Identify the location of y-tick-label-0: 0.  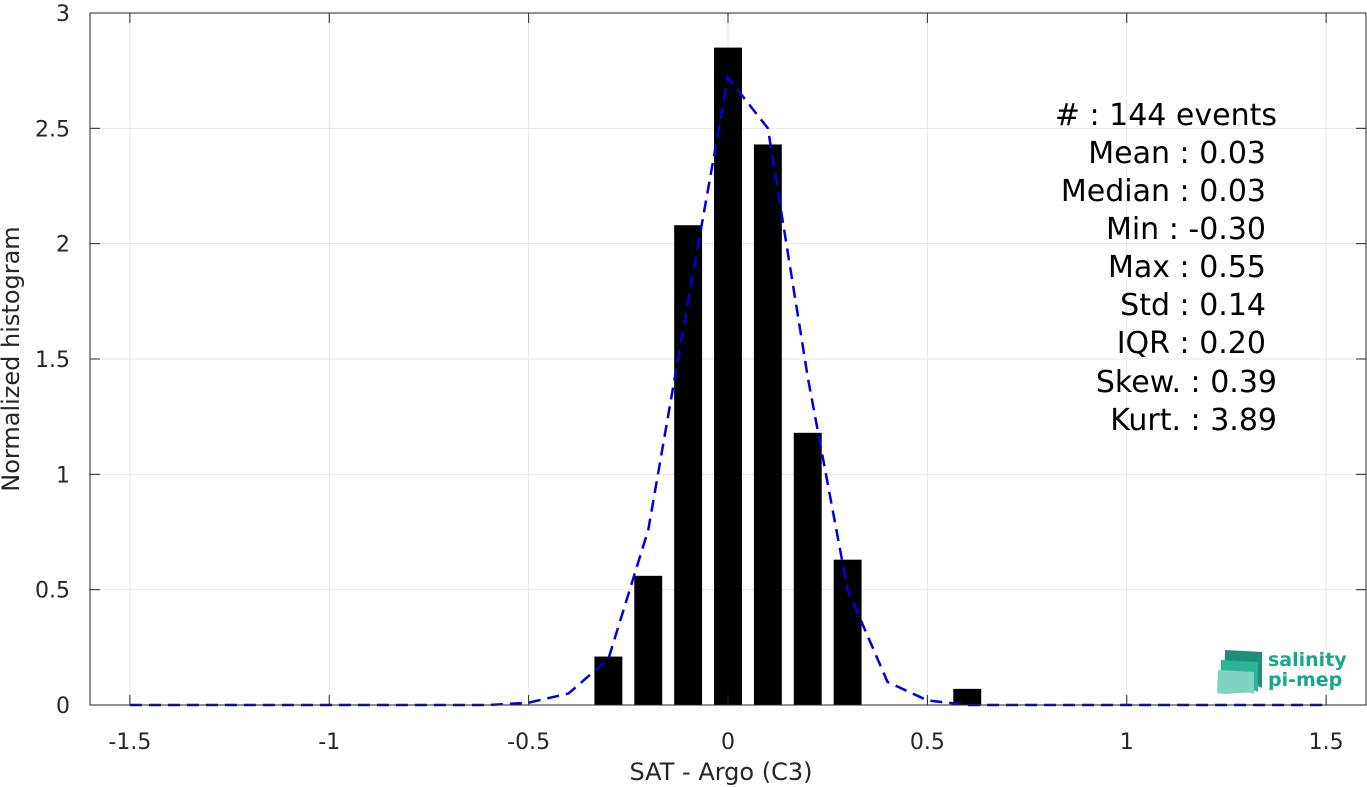
(63, 706).